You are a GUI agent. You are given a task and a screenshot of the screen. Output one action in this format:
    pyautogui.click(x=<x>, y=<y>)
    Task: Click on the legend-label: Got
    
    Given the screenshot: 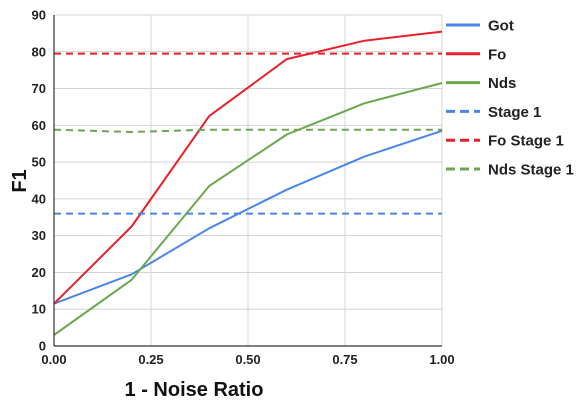 What is the action you would take?
    pyautogui.click(x=501, y=26)
    